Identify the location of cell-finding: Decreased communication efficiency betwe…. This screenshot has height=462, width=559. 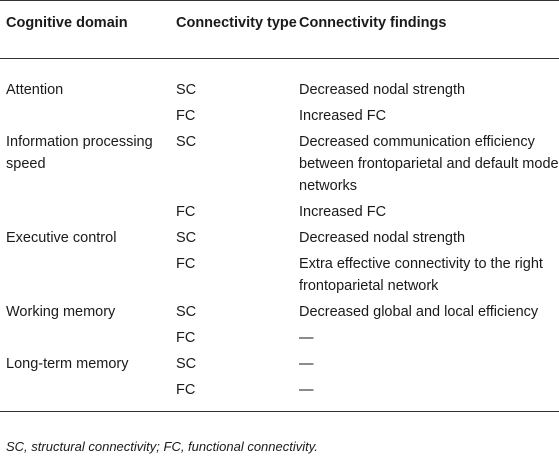
(429, 163).